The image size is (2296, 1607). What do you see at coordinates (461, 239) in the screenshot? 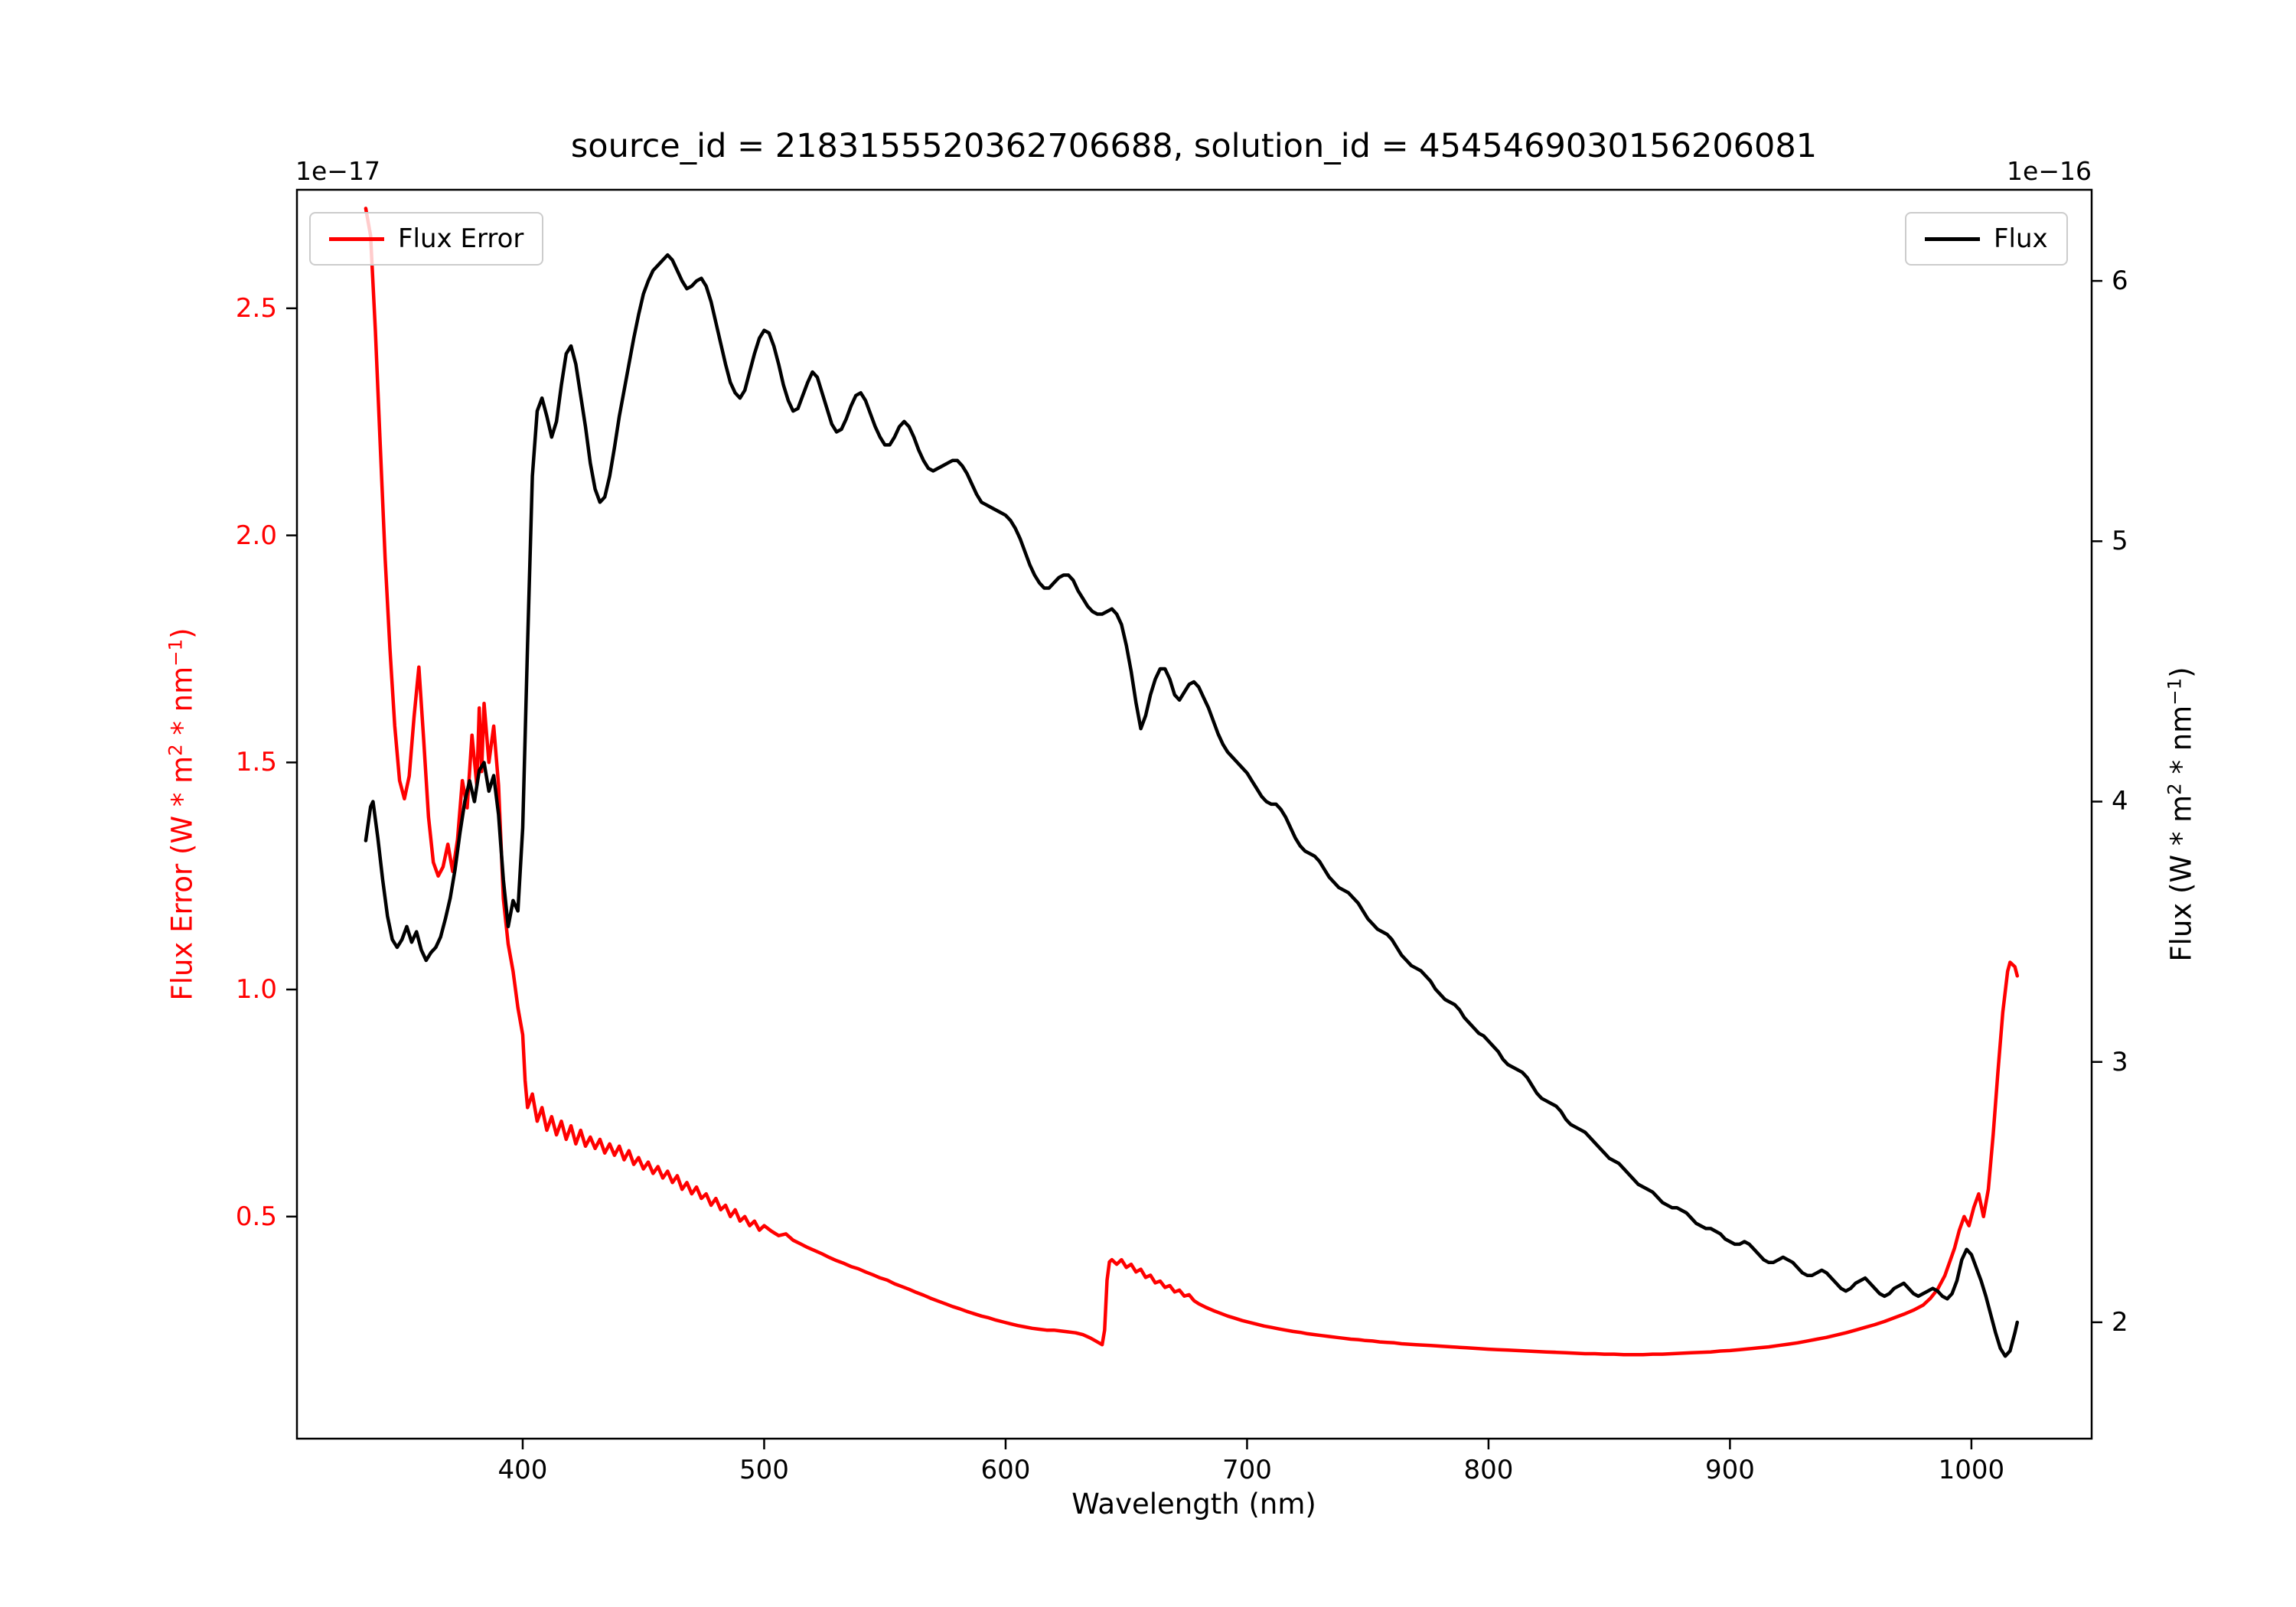
I see `flux-error-legend-label: Flux Error` at bounding box center [461, 239].